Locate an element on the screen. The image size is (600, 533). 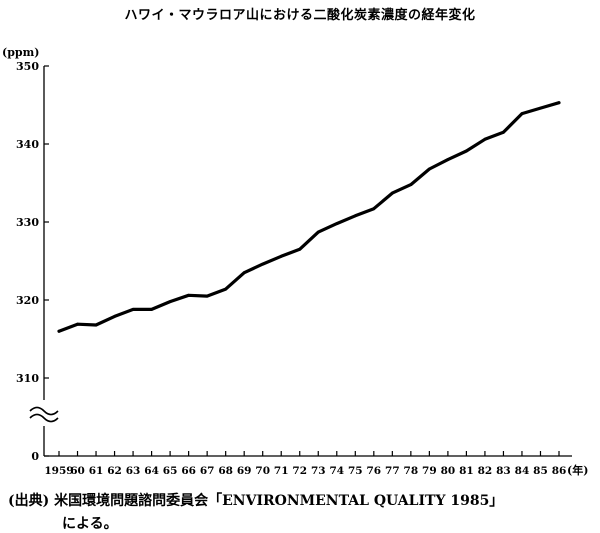
chart-title: ハワイ・マウラロア山における二酸化炭素濃度の経年変化 is located at coordinates (300, 15).